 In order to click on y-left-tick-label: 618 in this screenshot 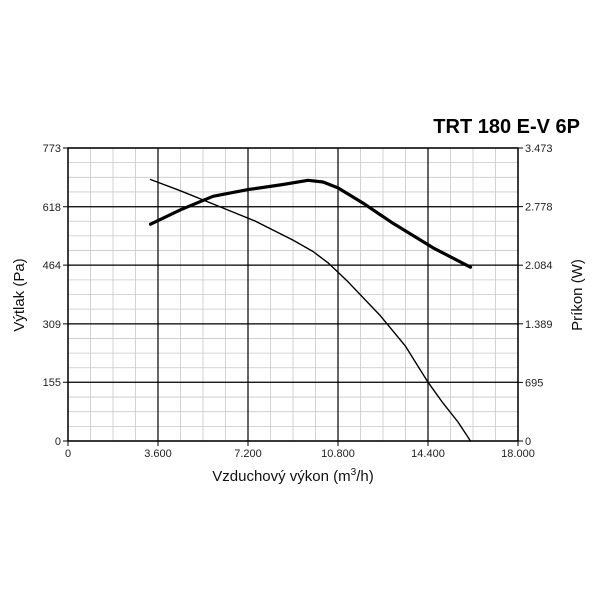, I will do `click(52, 208)`.